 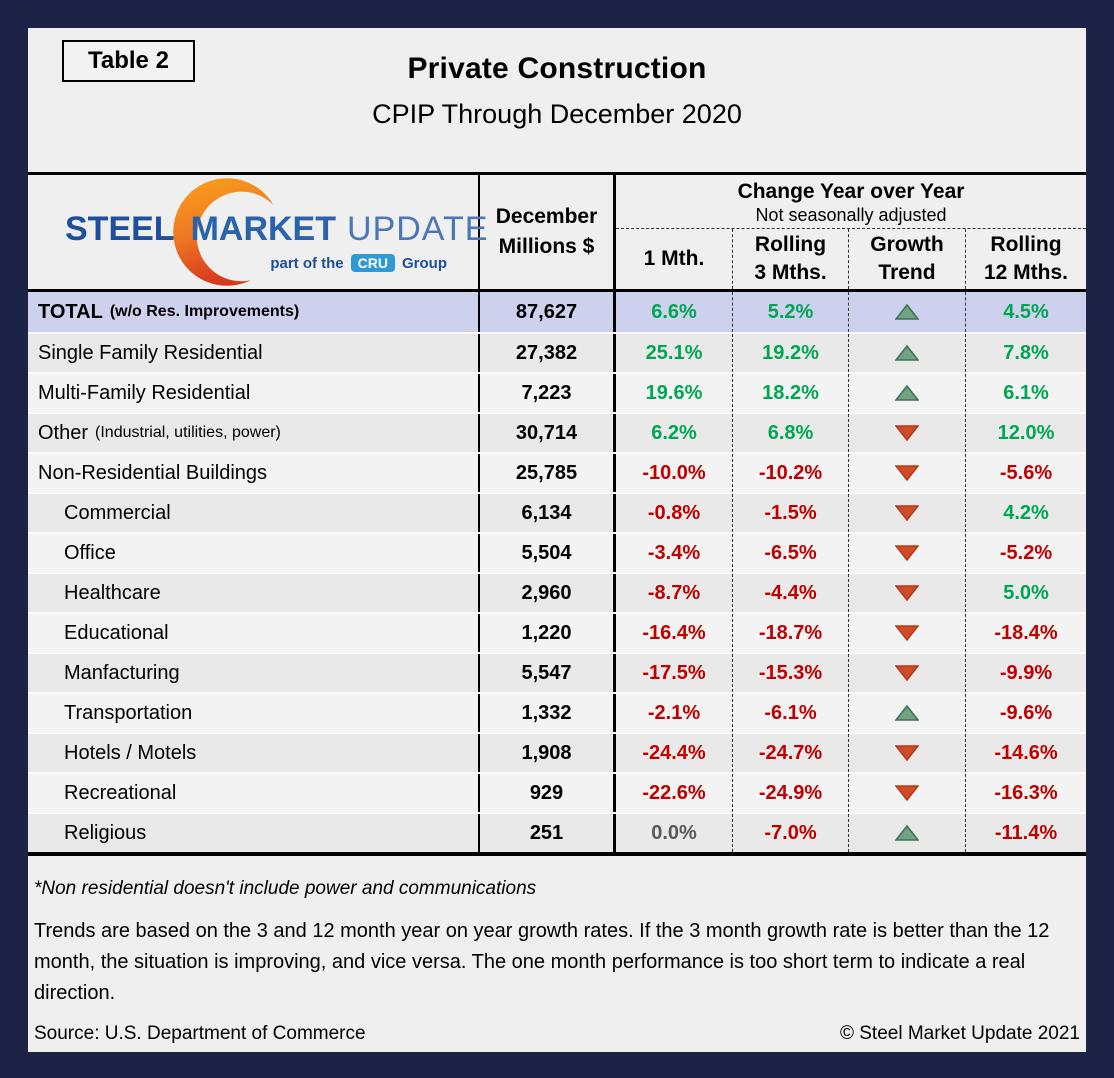 I want to click on pct-rolling-3mths: -1.5%, so click(x=790, y=513).